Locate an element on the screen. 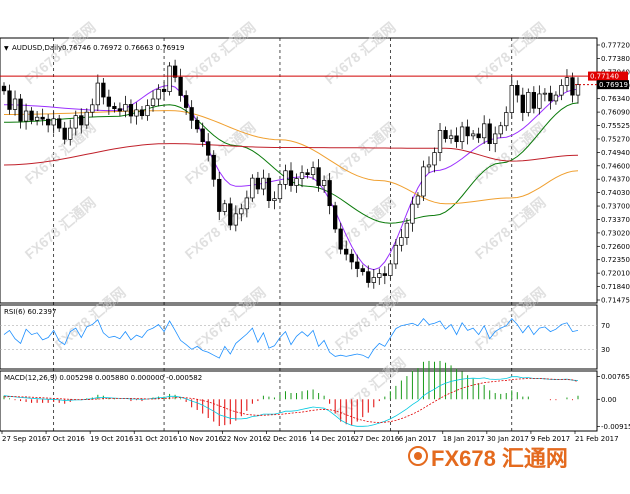  price-tick-label: 0.77380 is located at coordinates (615, 59).